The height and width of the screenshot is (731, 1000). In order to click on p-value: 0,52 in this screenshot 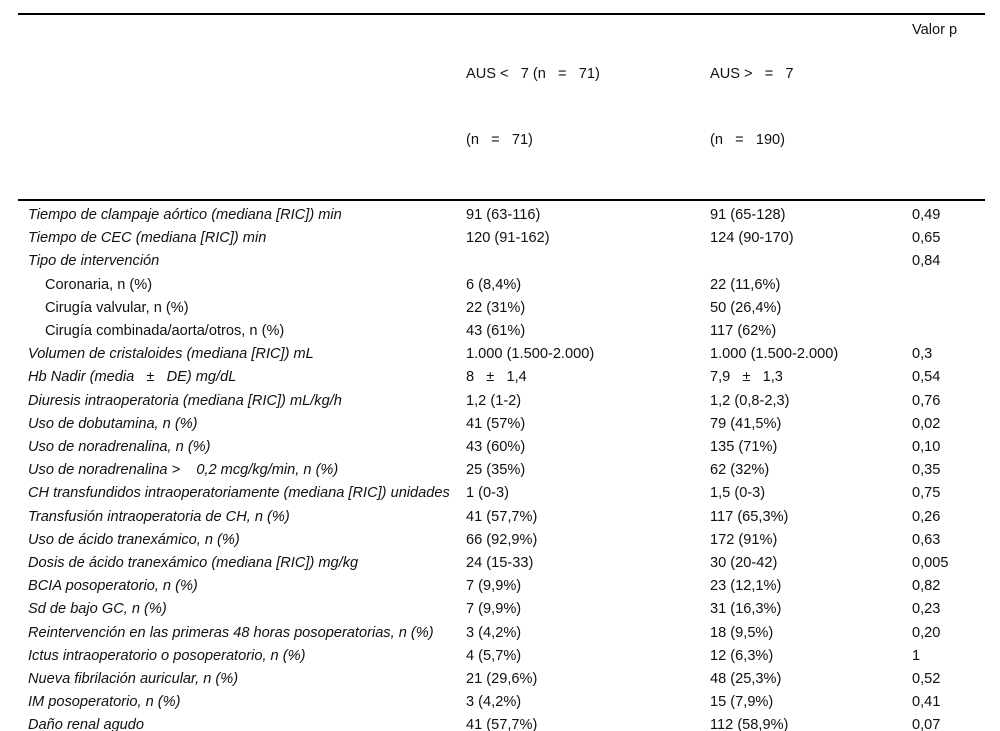, I will do `click(926, 679)`.